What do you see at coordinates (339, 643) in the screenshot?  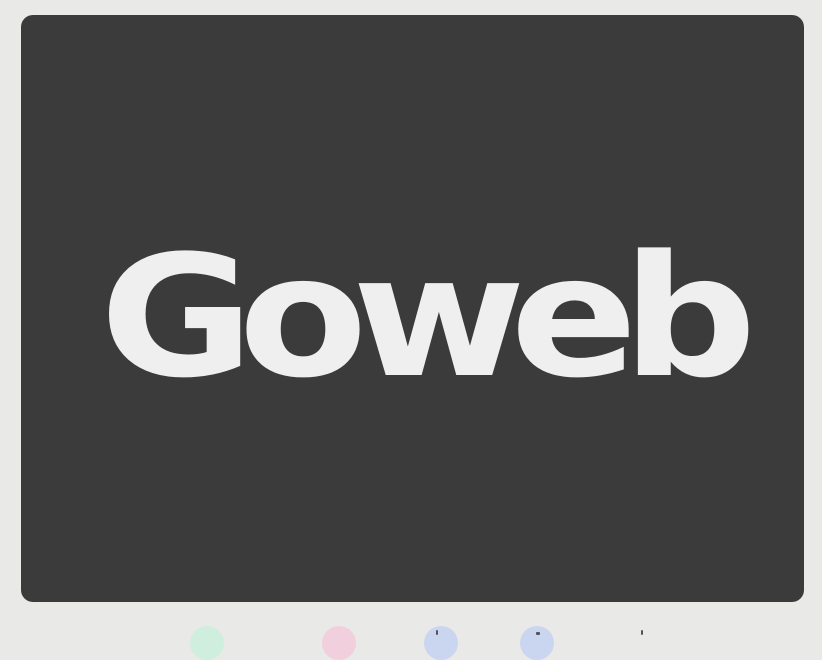 I see `app-icon-pink` at bounding box center [339, 643].